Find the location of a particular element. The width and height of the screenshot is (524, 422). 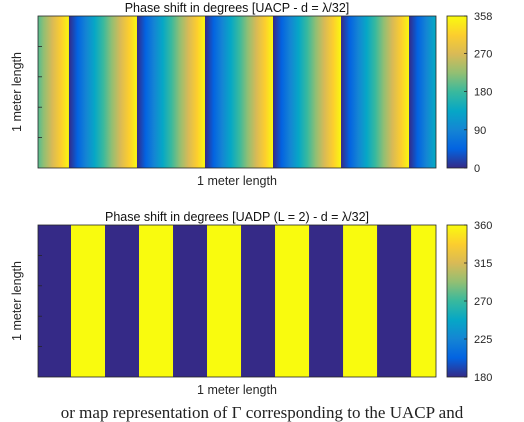

colorbar: 180 225 270 315 360 is located at coordinates (469, 302).